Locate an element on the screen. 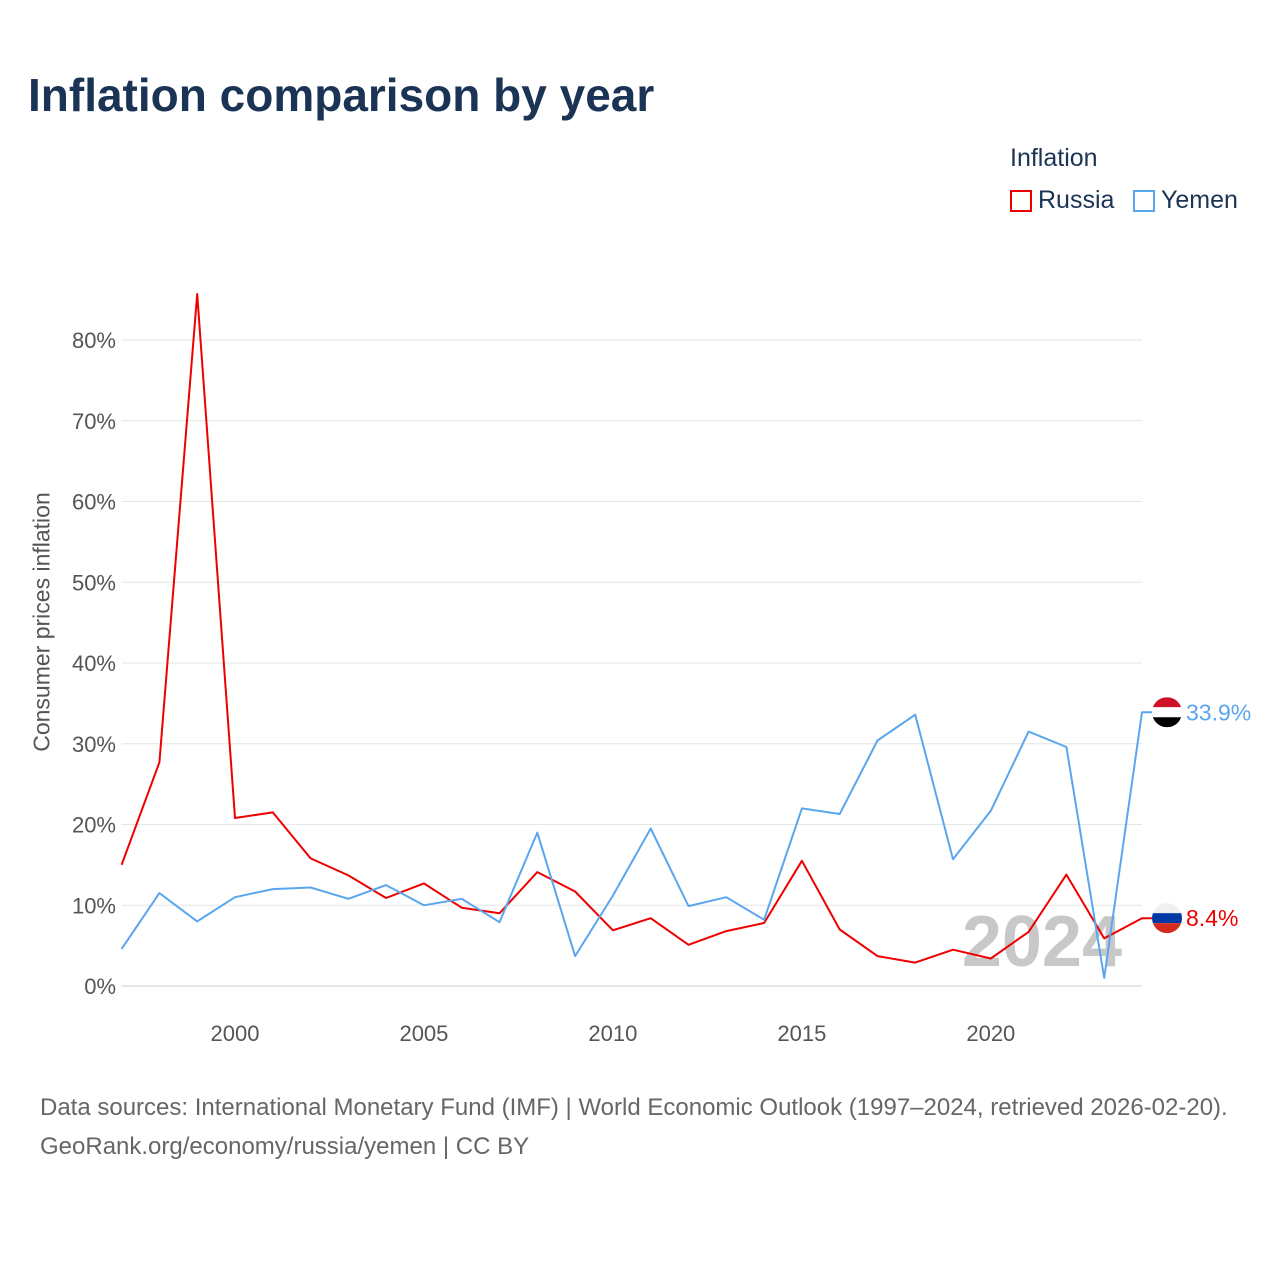 The image size is (1280, 1280). end-label-russia: 8.4% is located at coordinates (1212, 918).